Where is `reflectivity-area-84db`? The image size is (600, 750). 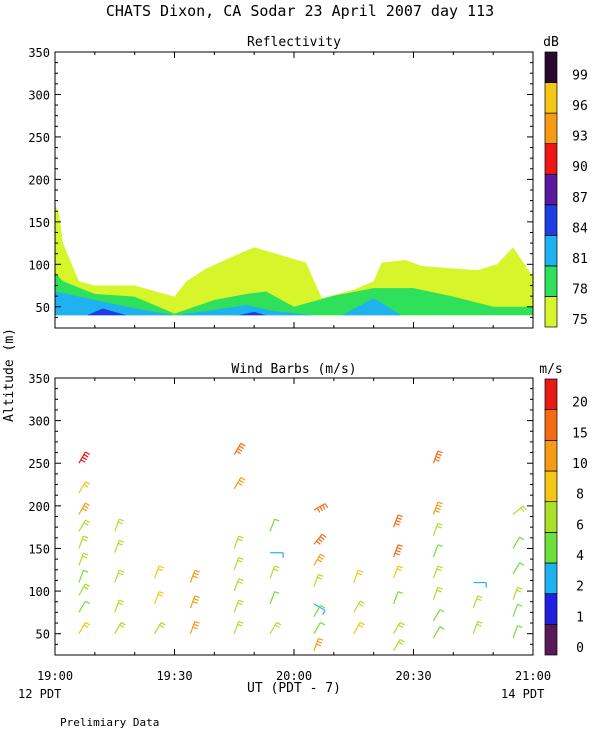 reflectivity-area-84db is located at coordinates (176, 312).